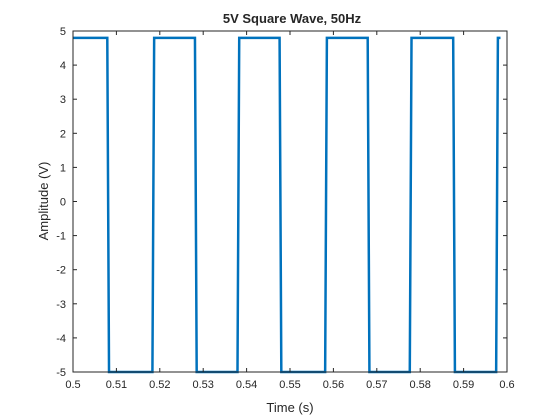 This screenshot has width=560, height=420. I want to click on x-tick-label: 0.6, so click(506, 385).